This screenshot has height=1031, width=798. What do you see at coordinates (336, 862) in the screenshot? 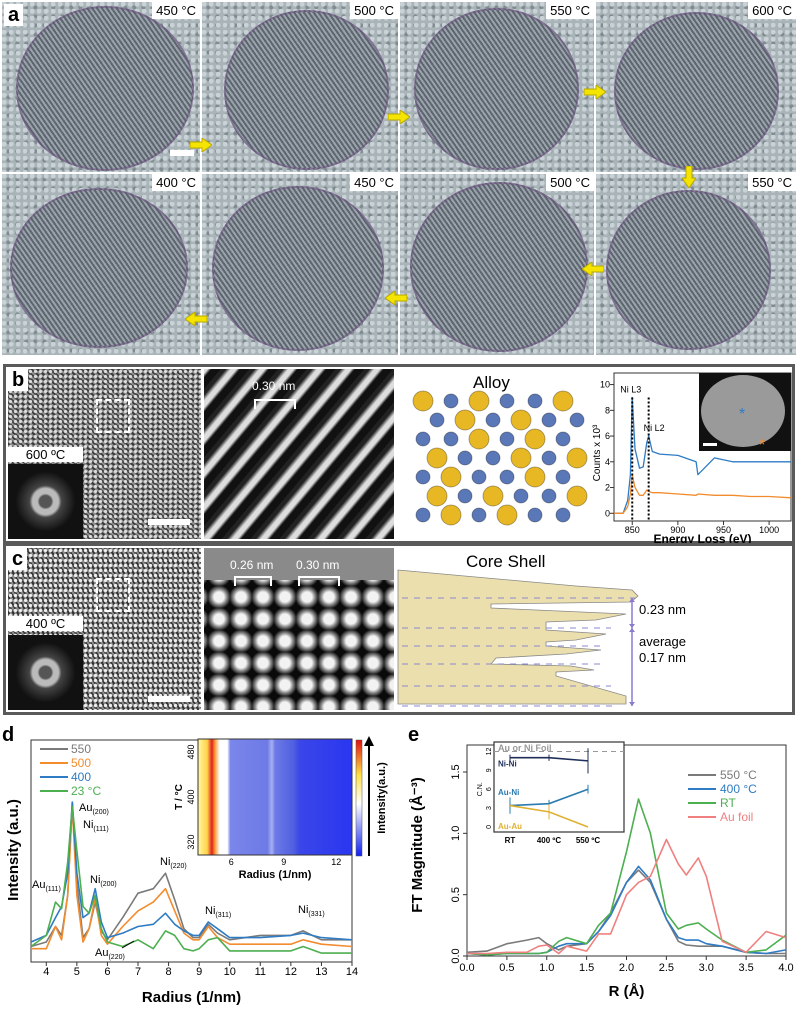
I see `heatmap-x-tick-label: 12` at bounding box center [336, 862].